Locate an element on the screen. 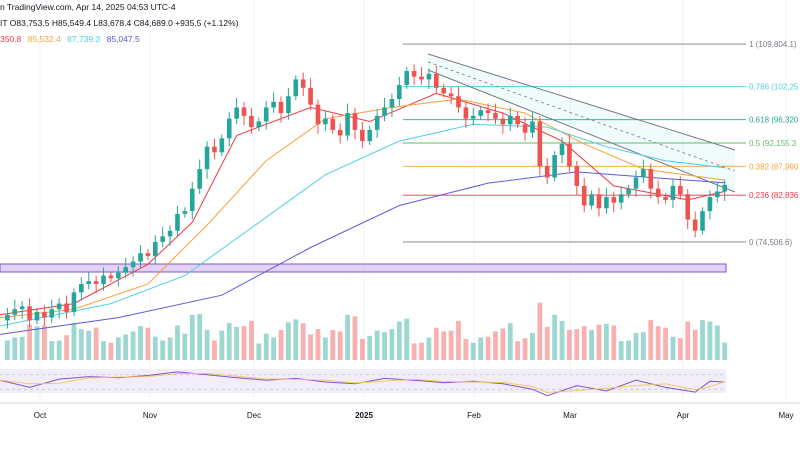 Image resolution: width=800 pixels, height=450 pixels. volume-bars is located at coordinates (366, 331).